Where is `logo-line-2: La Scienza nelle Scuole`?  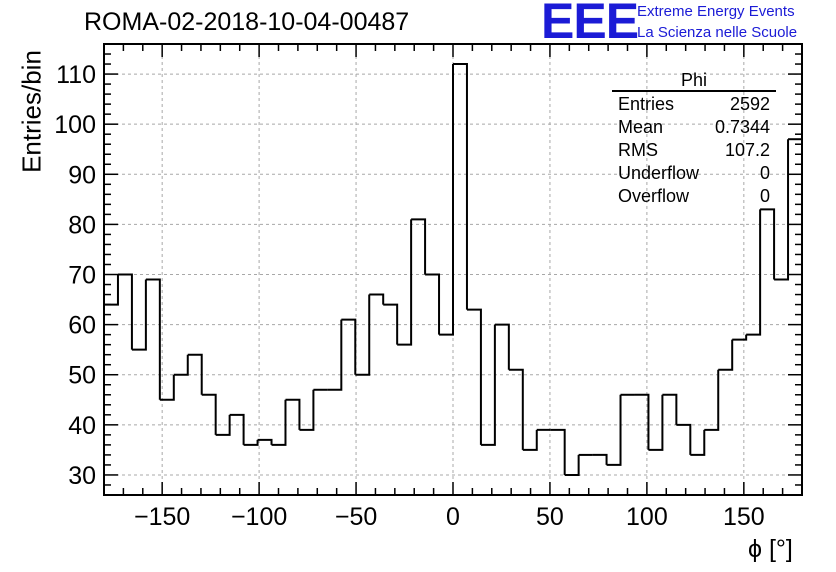
logo-line-2: La Scienza nelle Scuole is located at coordinates (717, 32).